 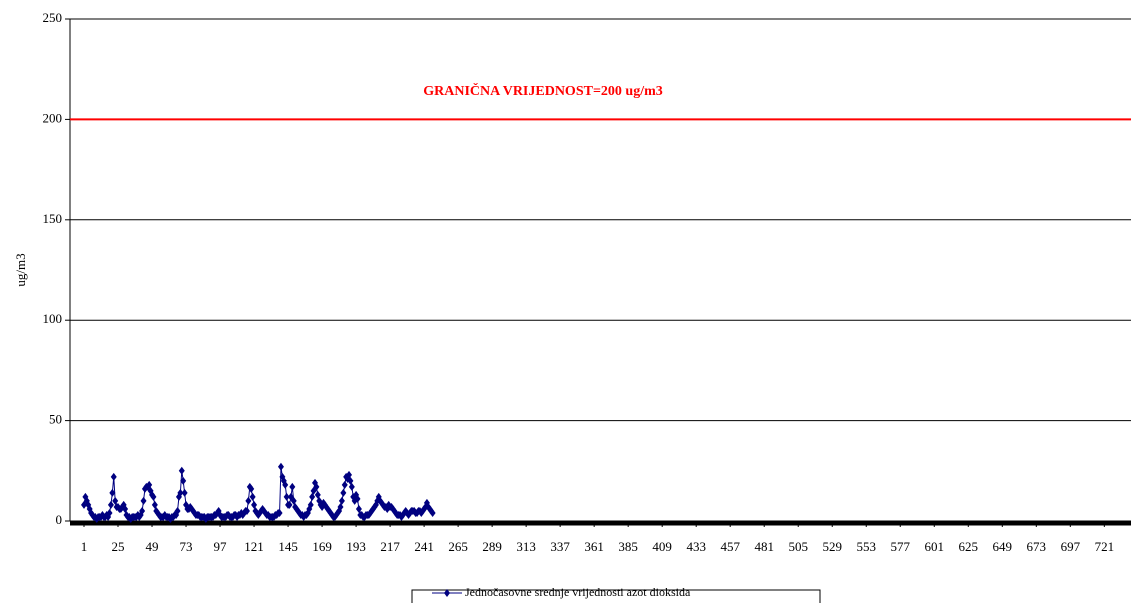 What do you see at coordinates (798, 546) in the screenshot?
I see `x-tick-label: 505` at bounding box center [798, 546].